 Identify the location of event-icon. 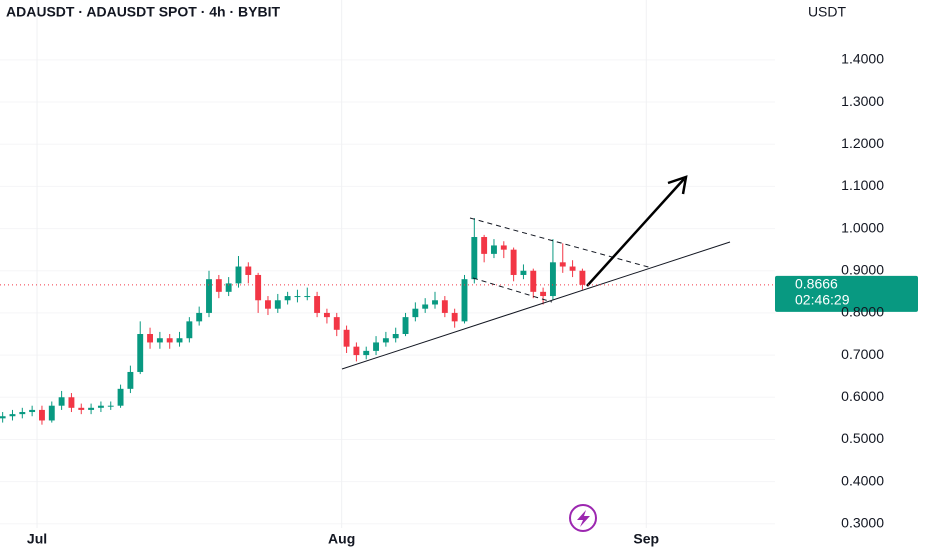
(583, 518).